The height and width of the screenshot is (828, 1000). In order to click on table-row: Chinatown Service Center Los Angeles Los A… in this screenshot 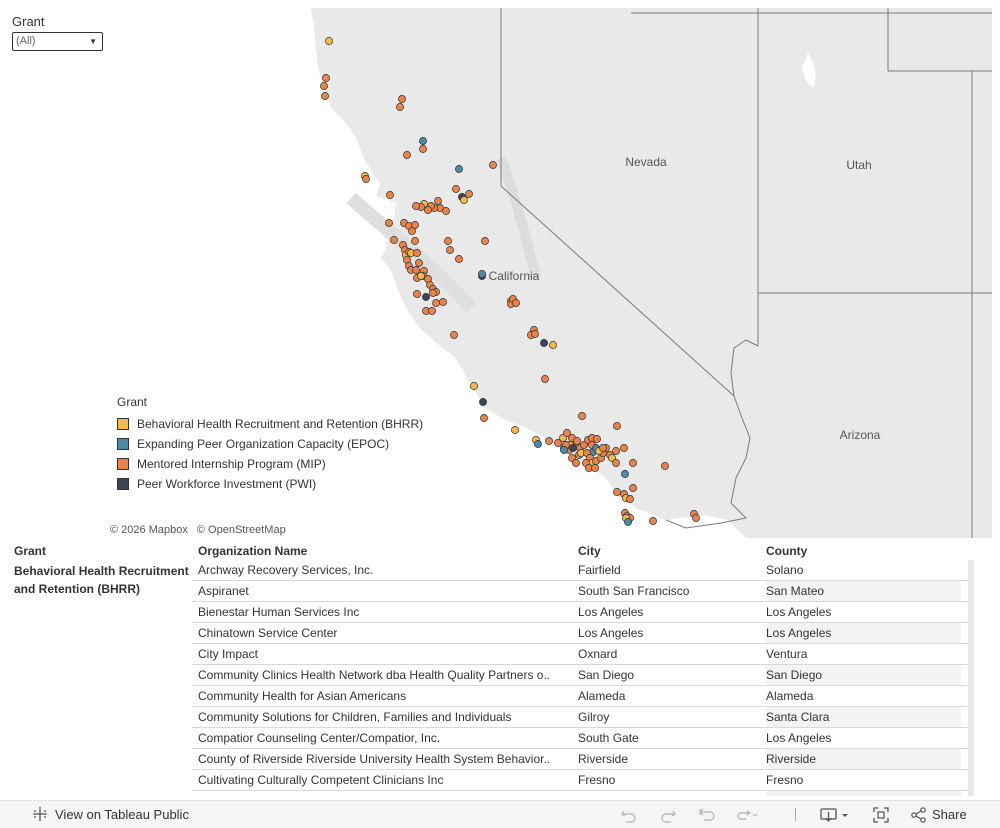, I will do `click(582, 633)`.